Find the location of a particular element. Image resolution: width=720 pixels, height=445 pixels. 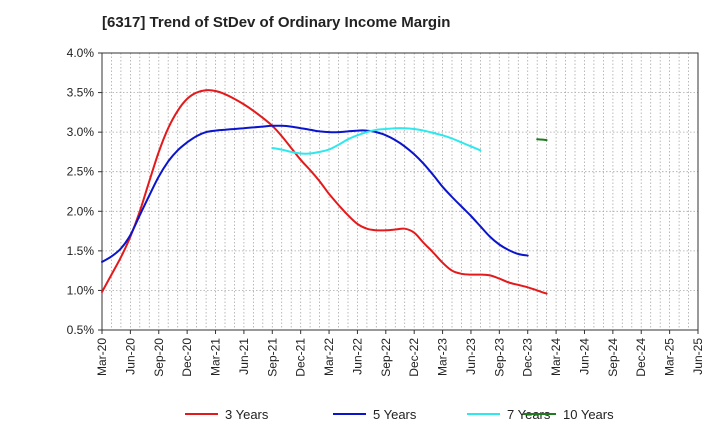

x-tick-label: Dec-21 is located at coordinates (301, 357).